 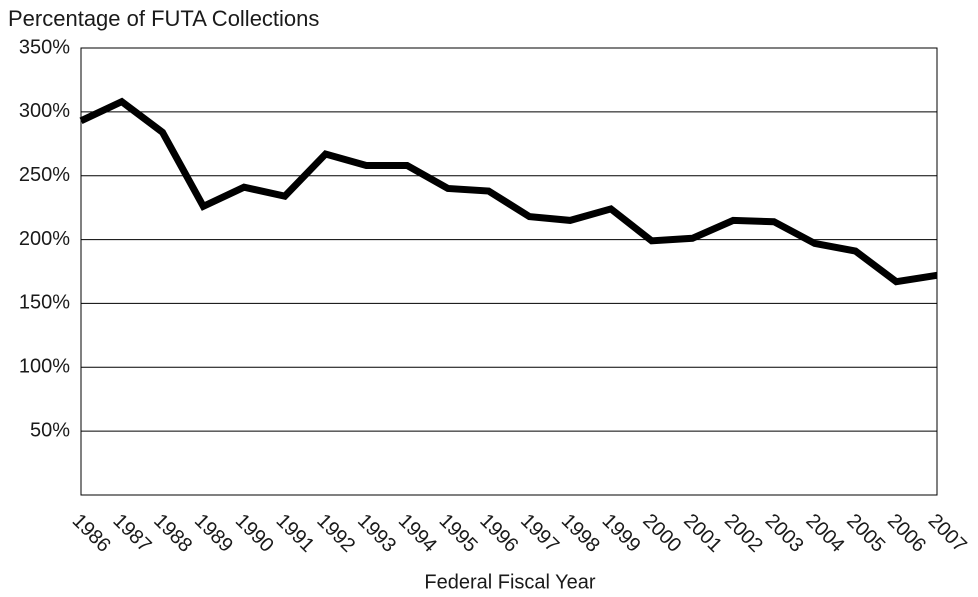 I want to click on y-tick-label: 50%, so click(x=50, y=430).